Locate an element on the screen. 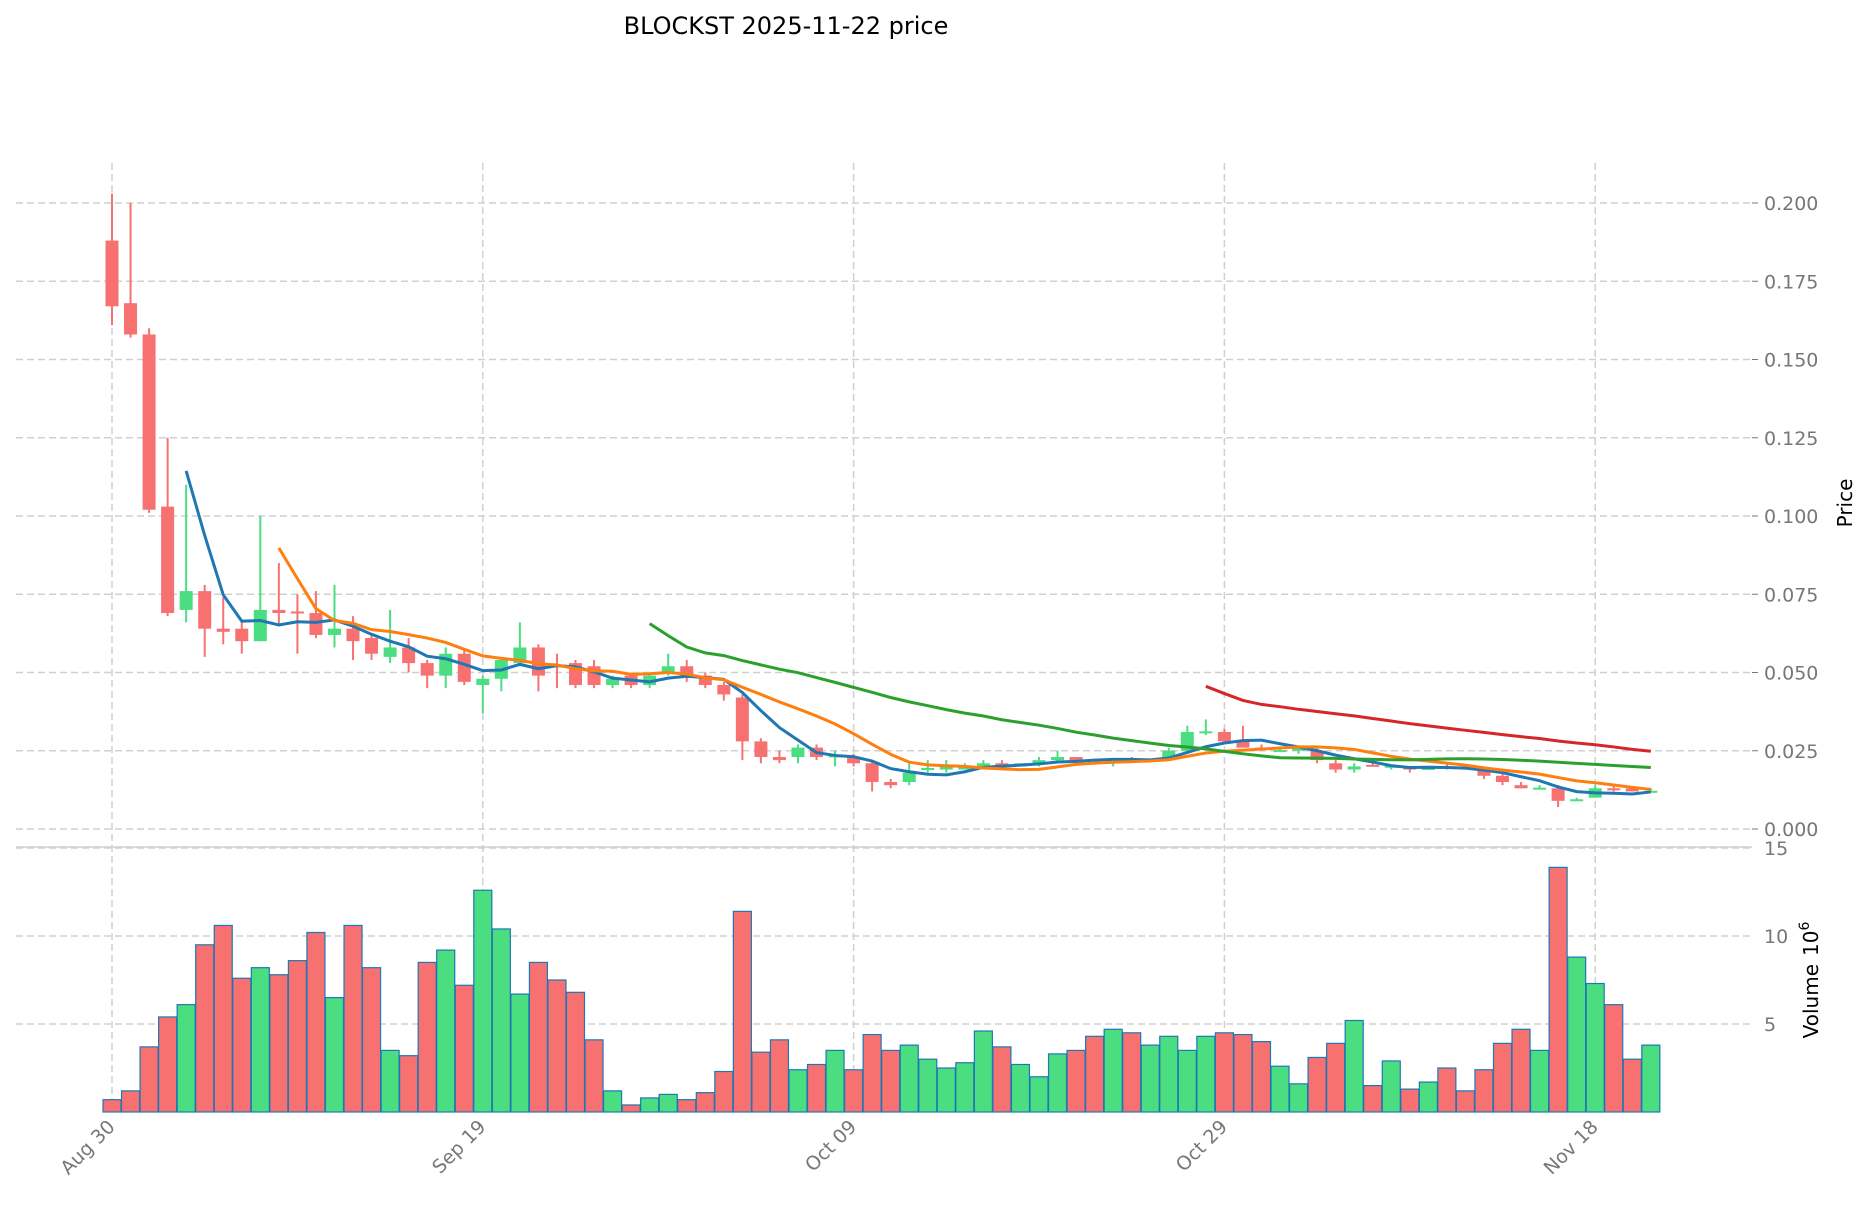 The image size is (1860, 1206). chart-title: BLOCKST 2025-11-22 price is located at coordinates (786, 26).